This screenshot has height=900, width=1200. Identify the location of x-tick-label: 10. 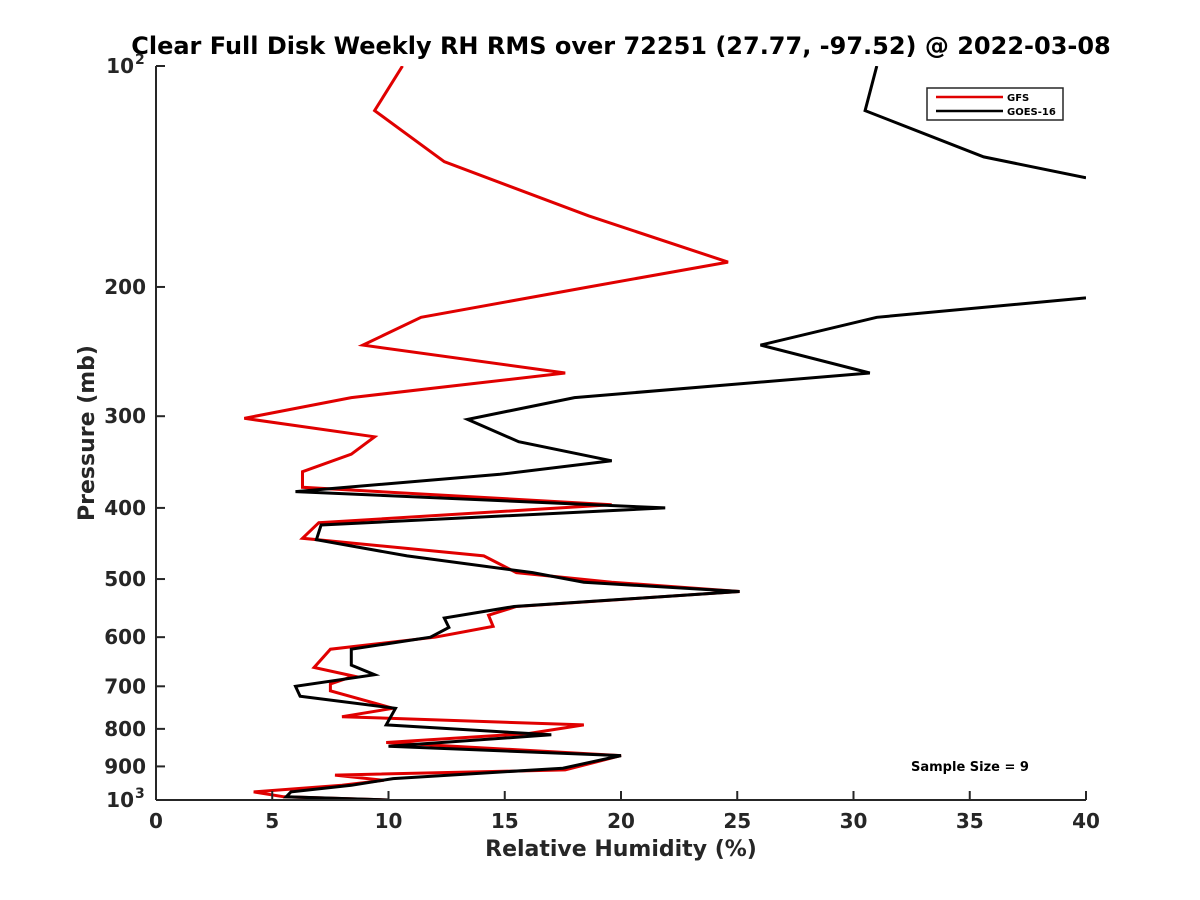
(389, 821).